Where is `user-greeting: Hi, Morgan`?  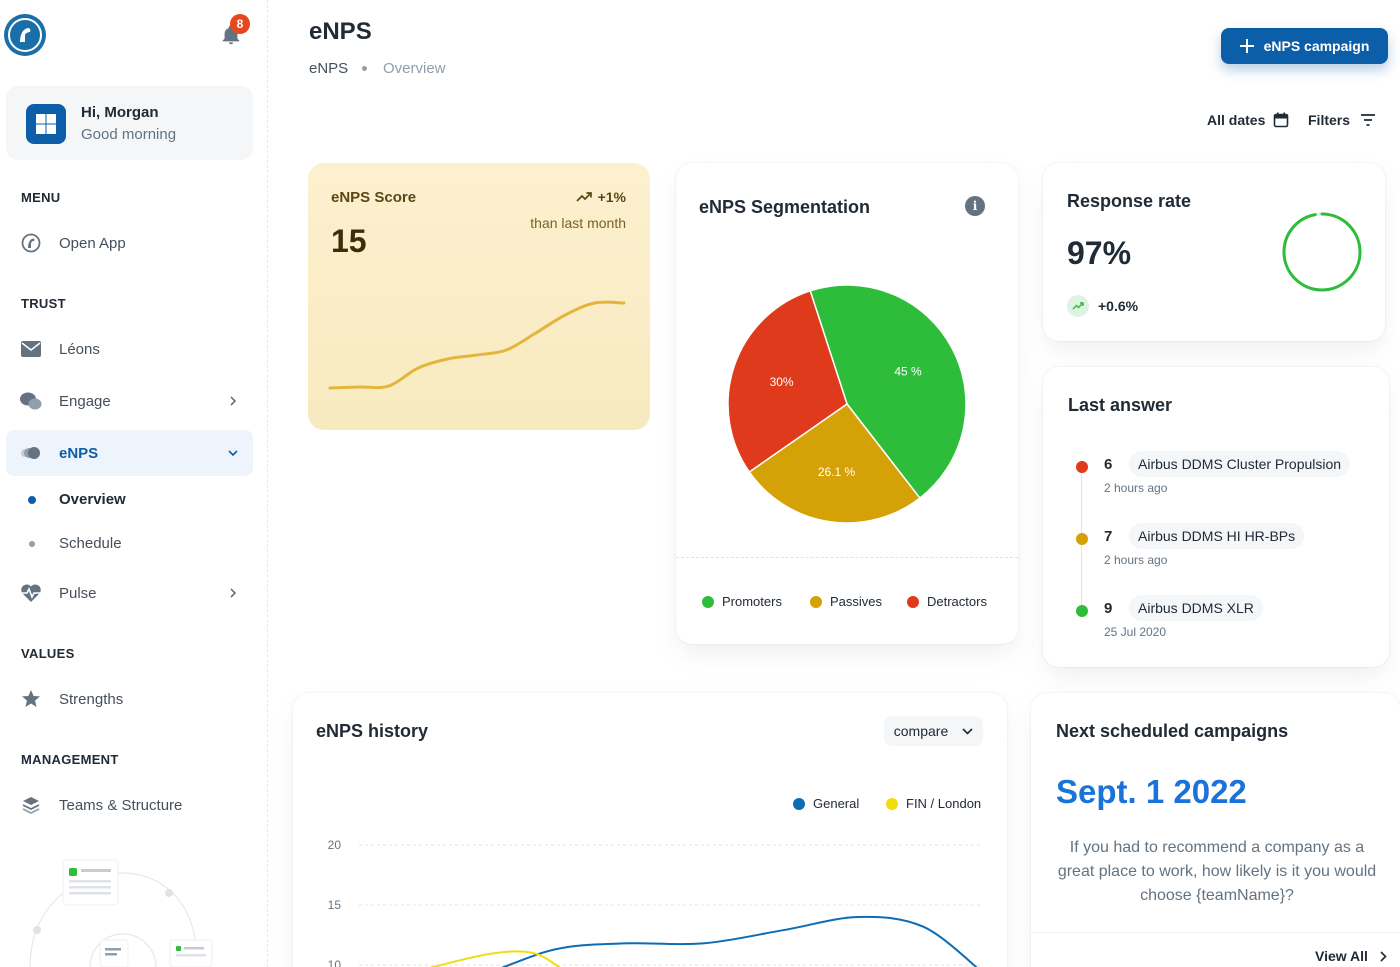
user-greeting: Hi, Morgan is located at coordinates (120, 112).